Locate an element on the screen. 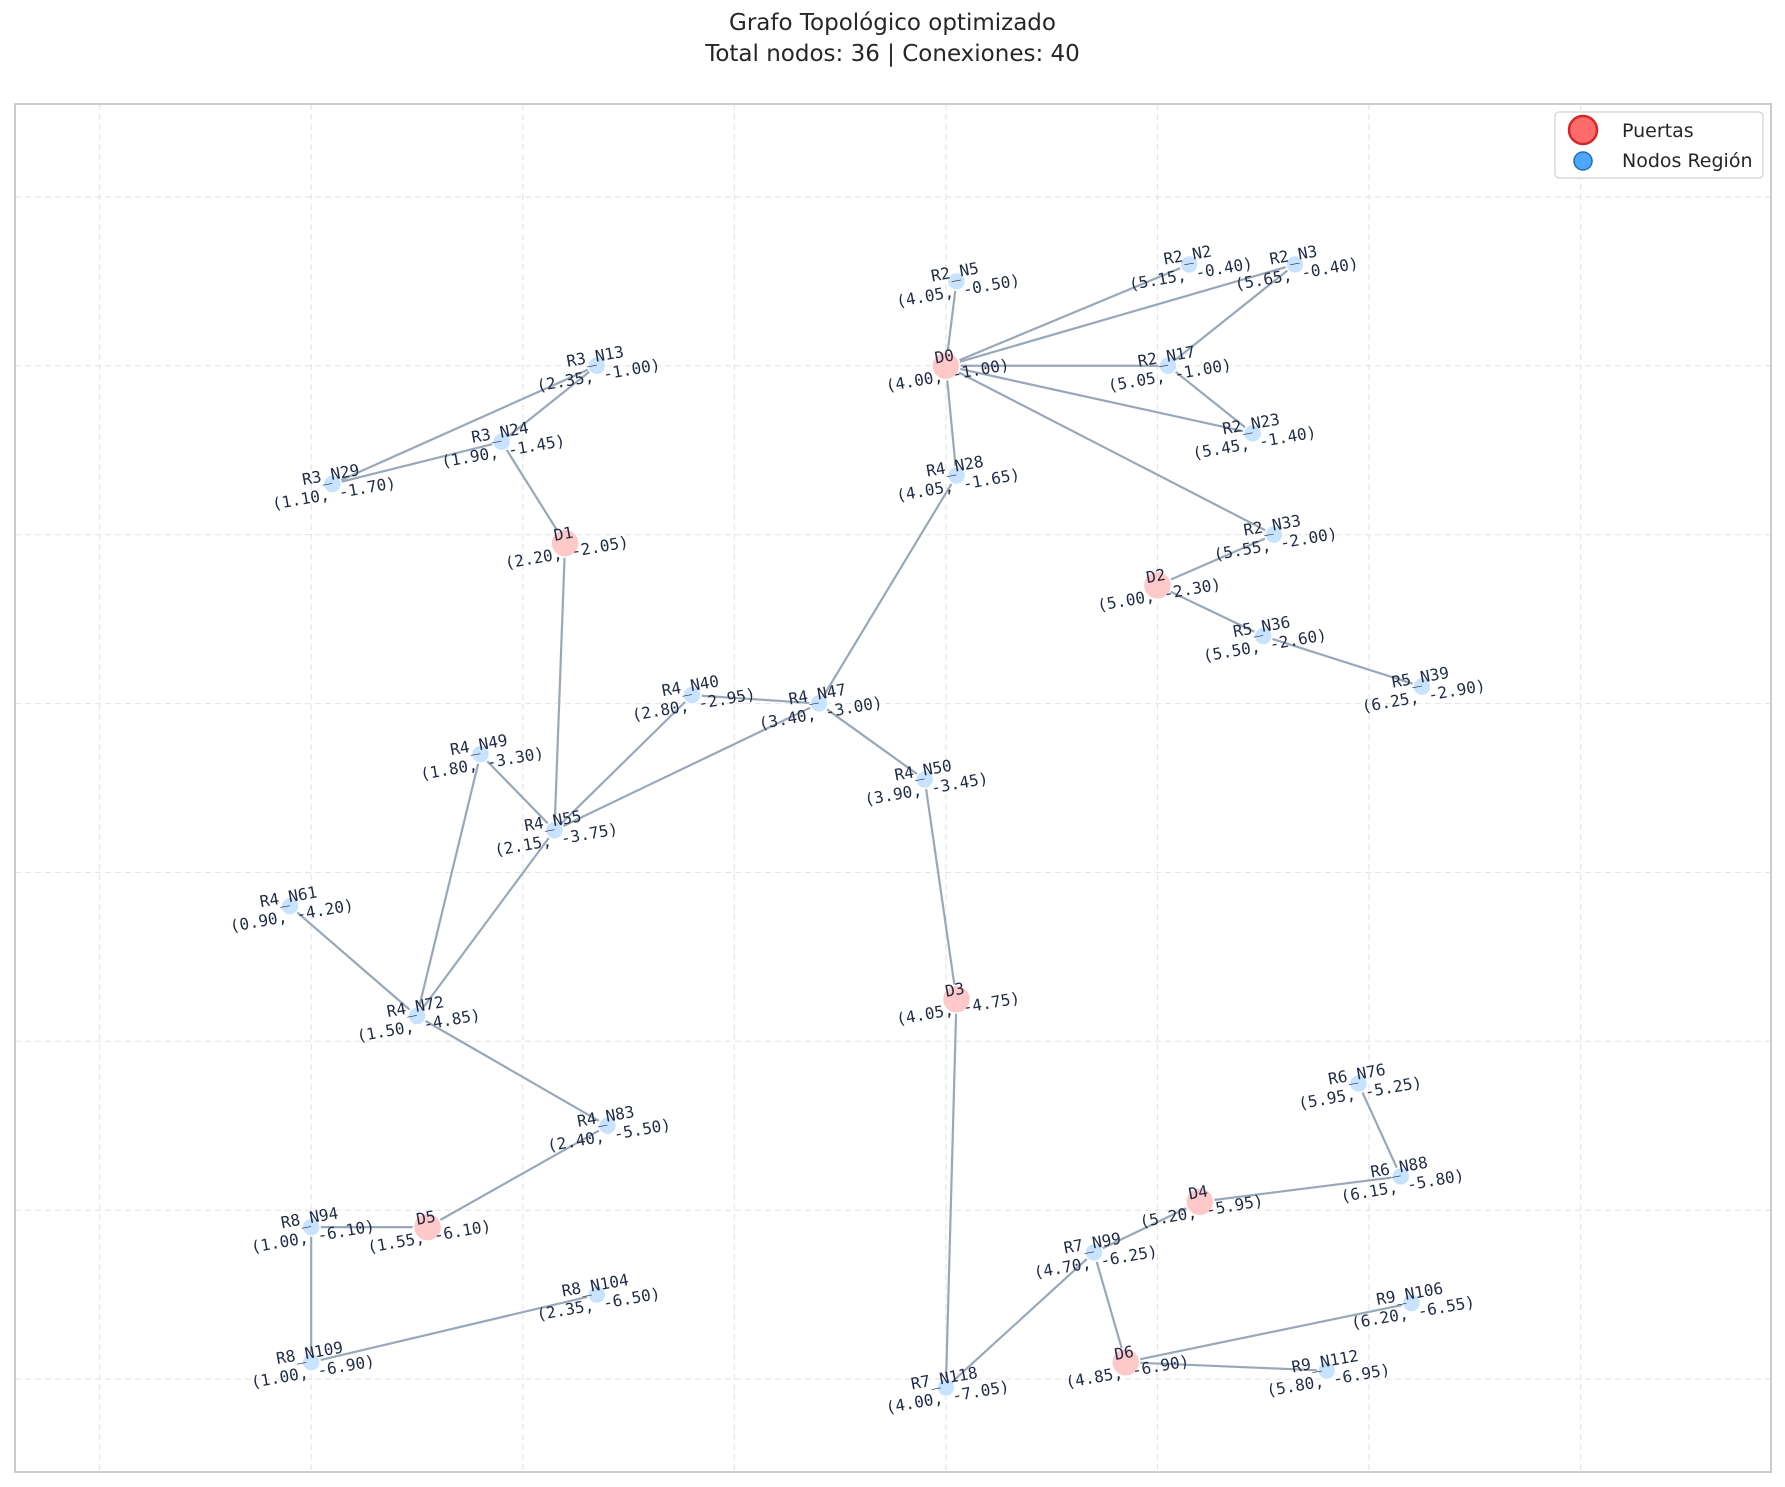  node-label: R9_N112(5.80, -6.95) is located at coordinates (1328, 1373).